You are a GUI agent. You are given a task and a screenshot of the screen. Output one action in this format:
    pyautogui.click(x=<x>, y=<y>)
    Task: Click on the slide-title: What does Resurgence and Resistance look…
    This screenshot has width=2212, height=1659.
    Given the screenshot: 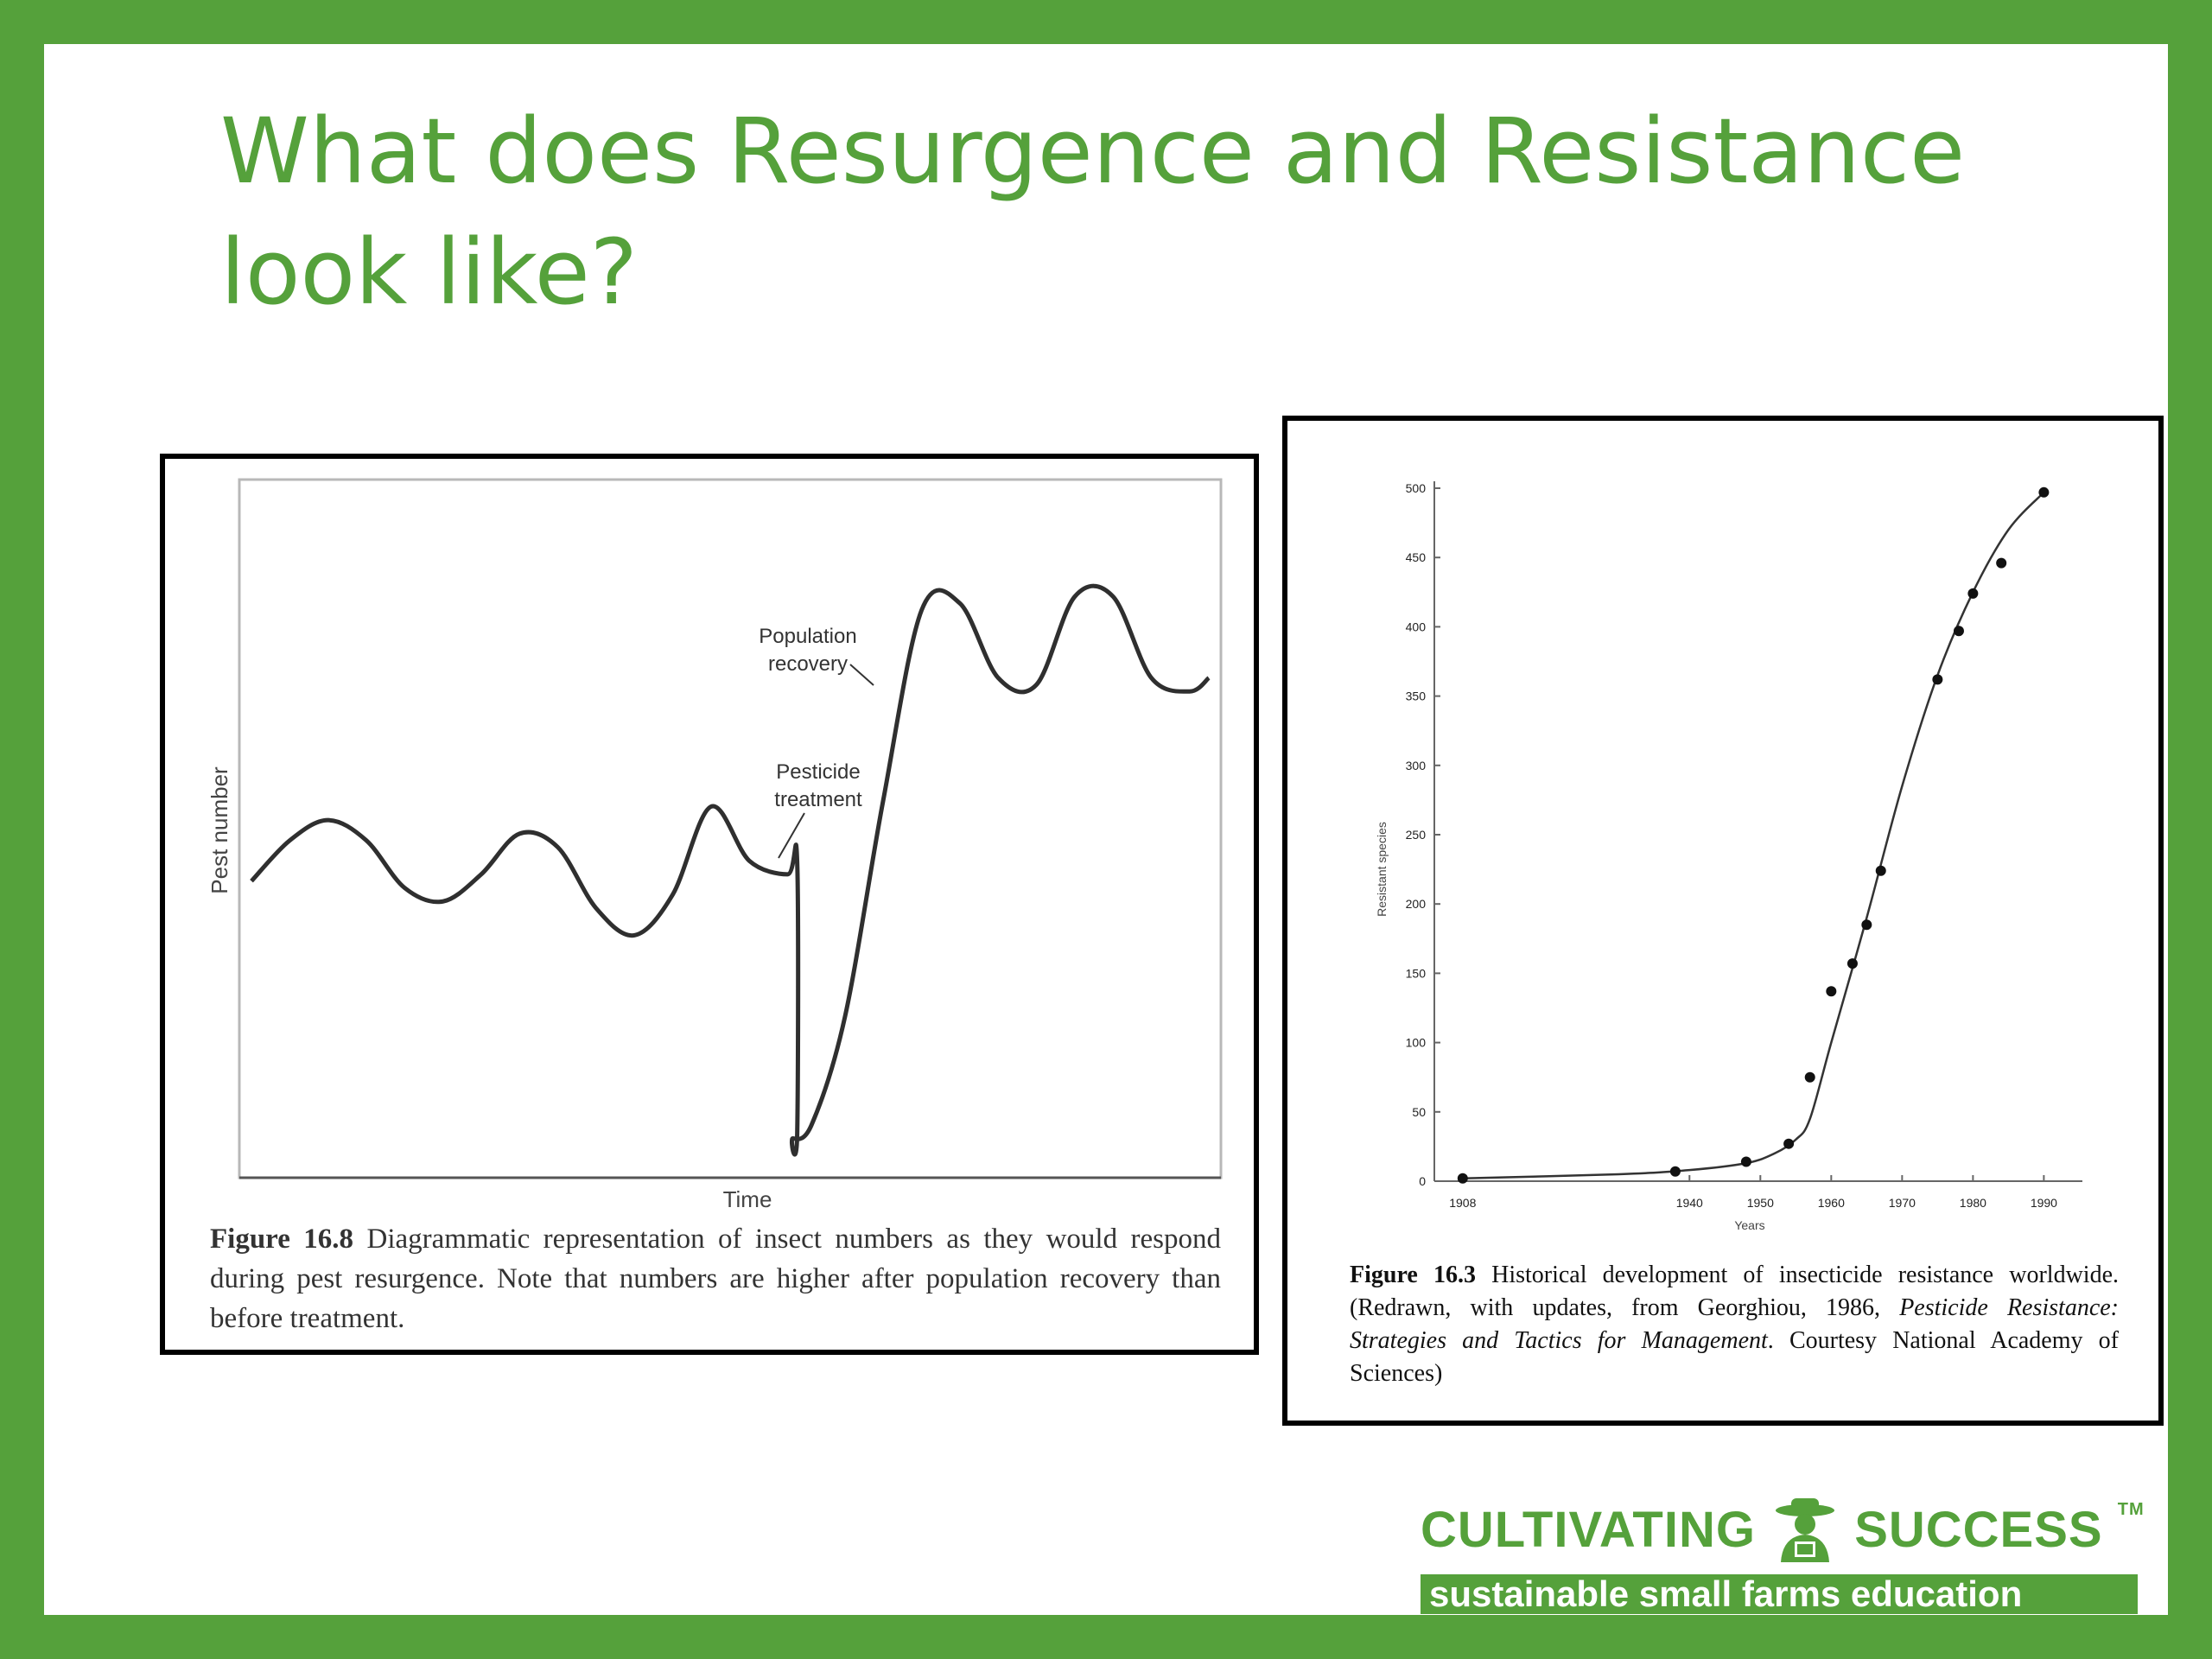 What is the action you would take?
    pyautogui.click(x=1093, y=212)
    